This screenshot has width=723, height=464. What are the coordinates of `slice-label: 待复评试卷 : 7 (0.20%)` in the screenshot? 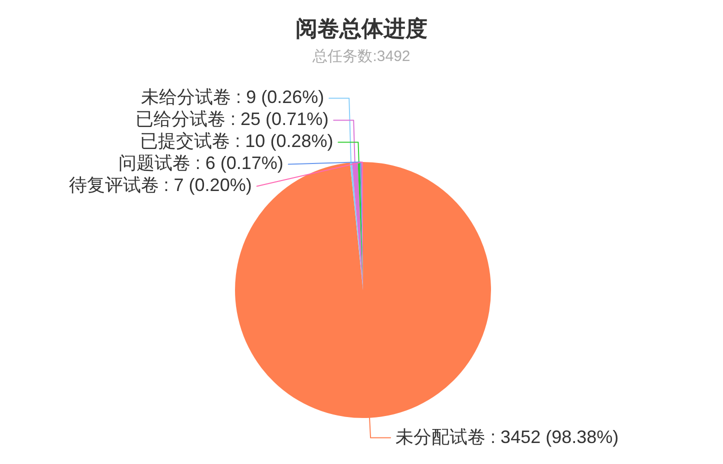 It's located at (160, 185).